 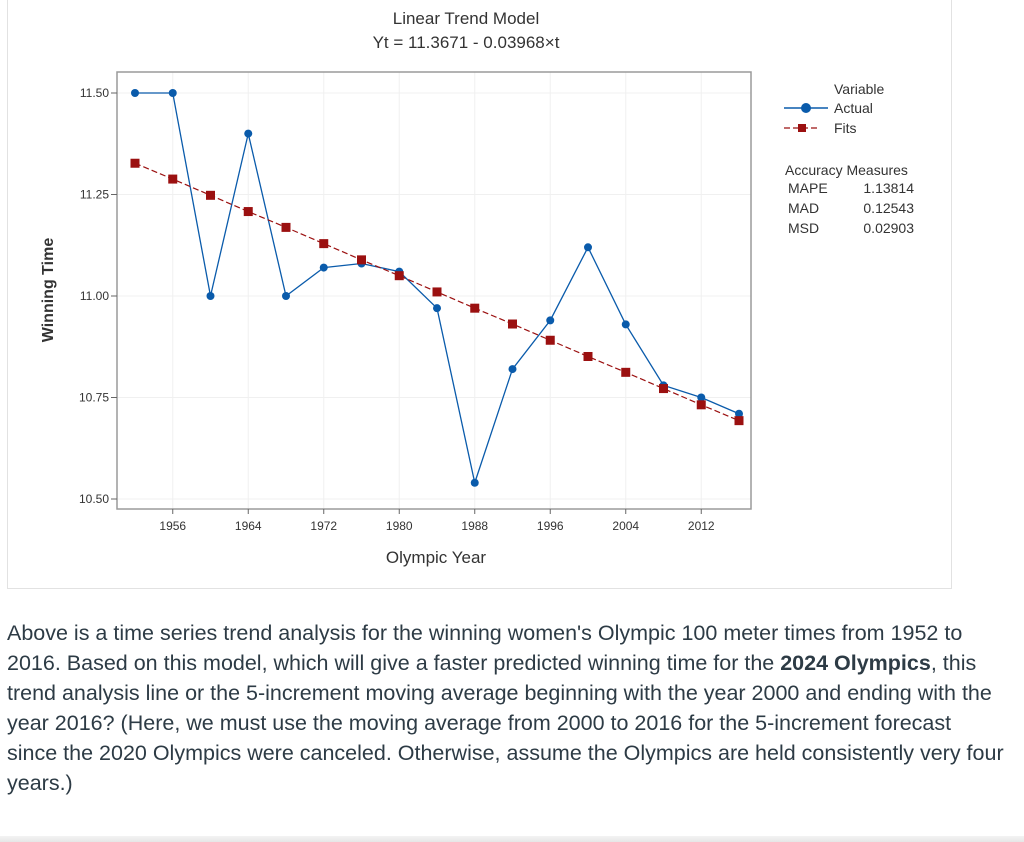 I want to click on x-tick-label: 1972, so click(x=323, y=526).